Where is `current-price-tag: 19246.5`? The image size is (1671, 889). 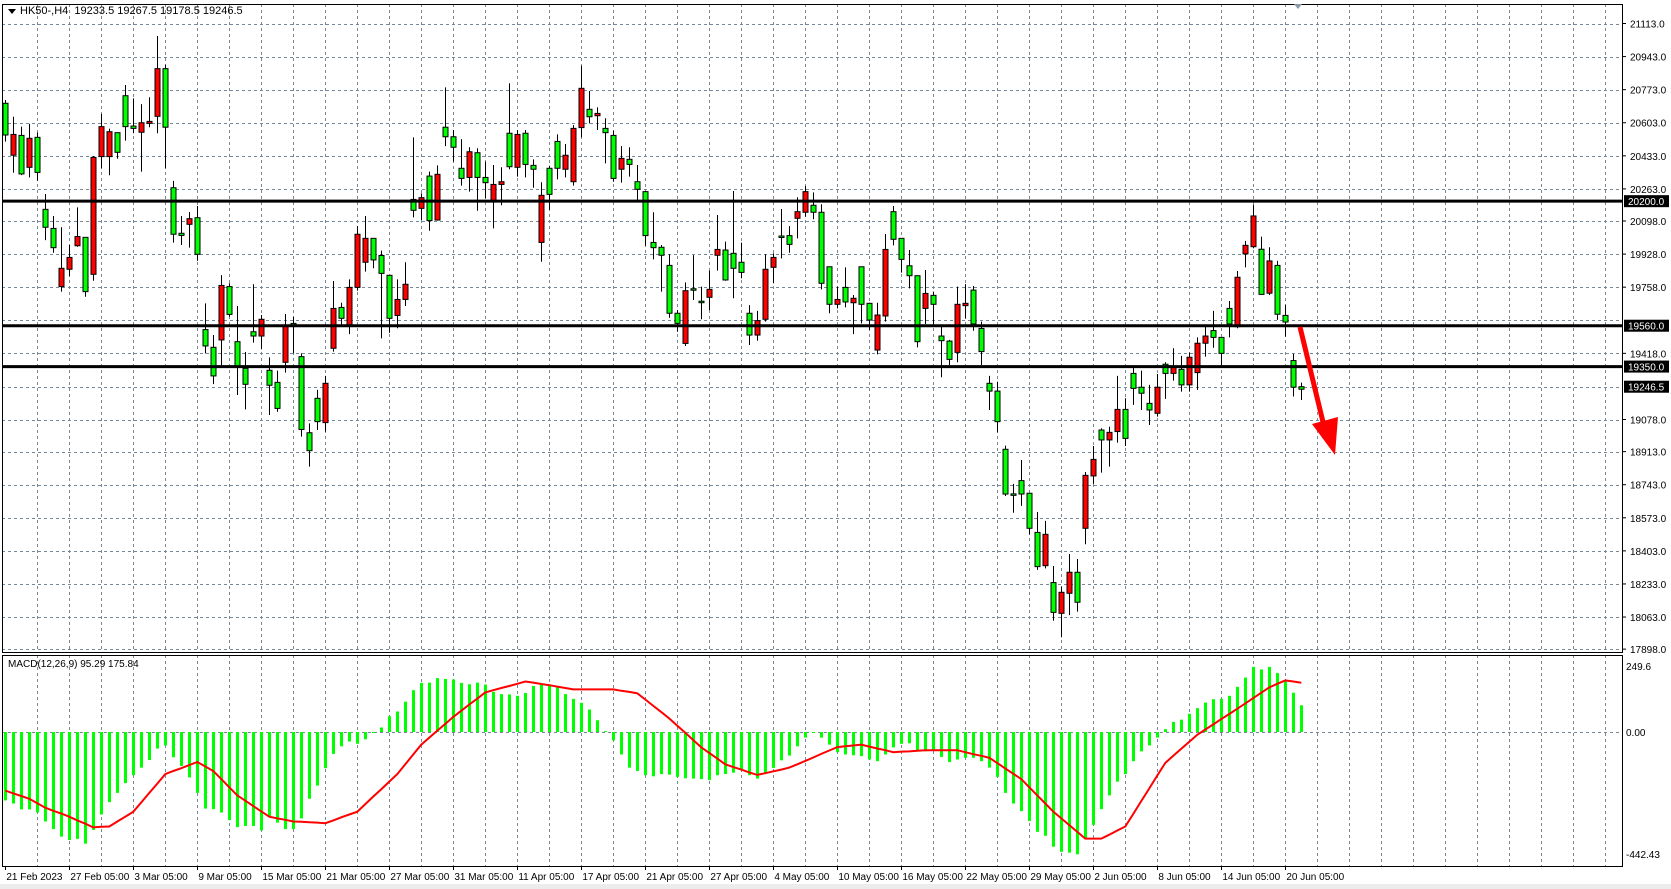
current-price-tag: 19246.5 is located at coordinates (1646, 388).